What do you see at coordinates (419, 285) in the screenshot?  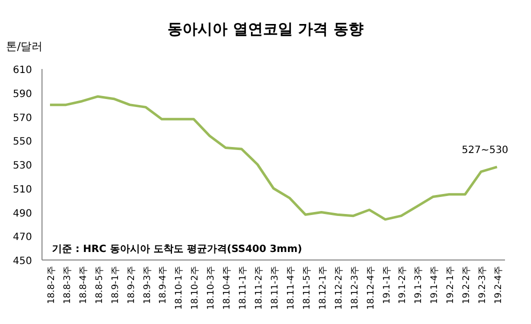 I see `x-tick-label: 19.1-3주` at bounding box center [419, 285].